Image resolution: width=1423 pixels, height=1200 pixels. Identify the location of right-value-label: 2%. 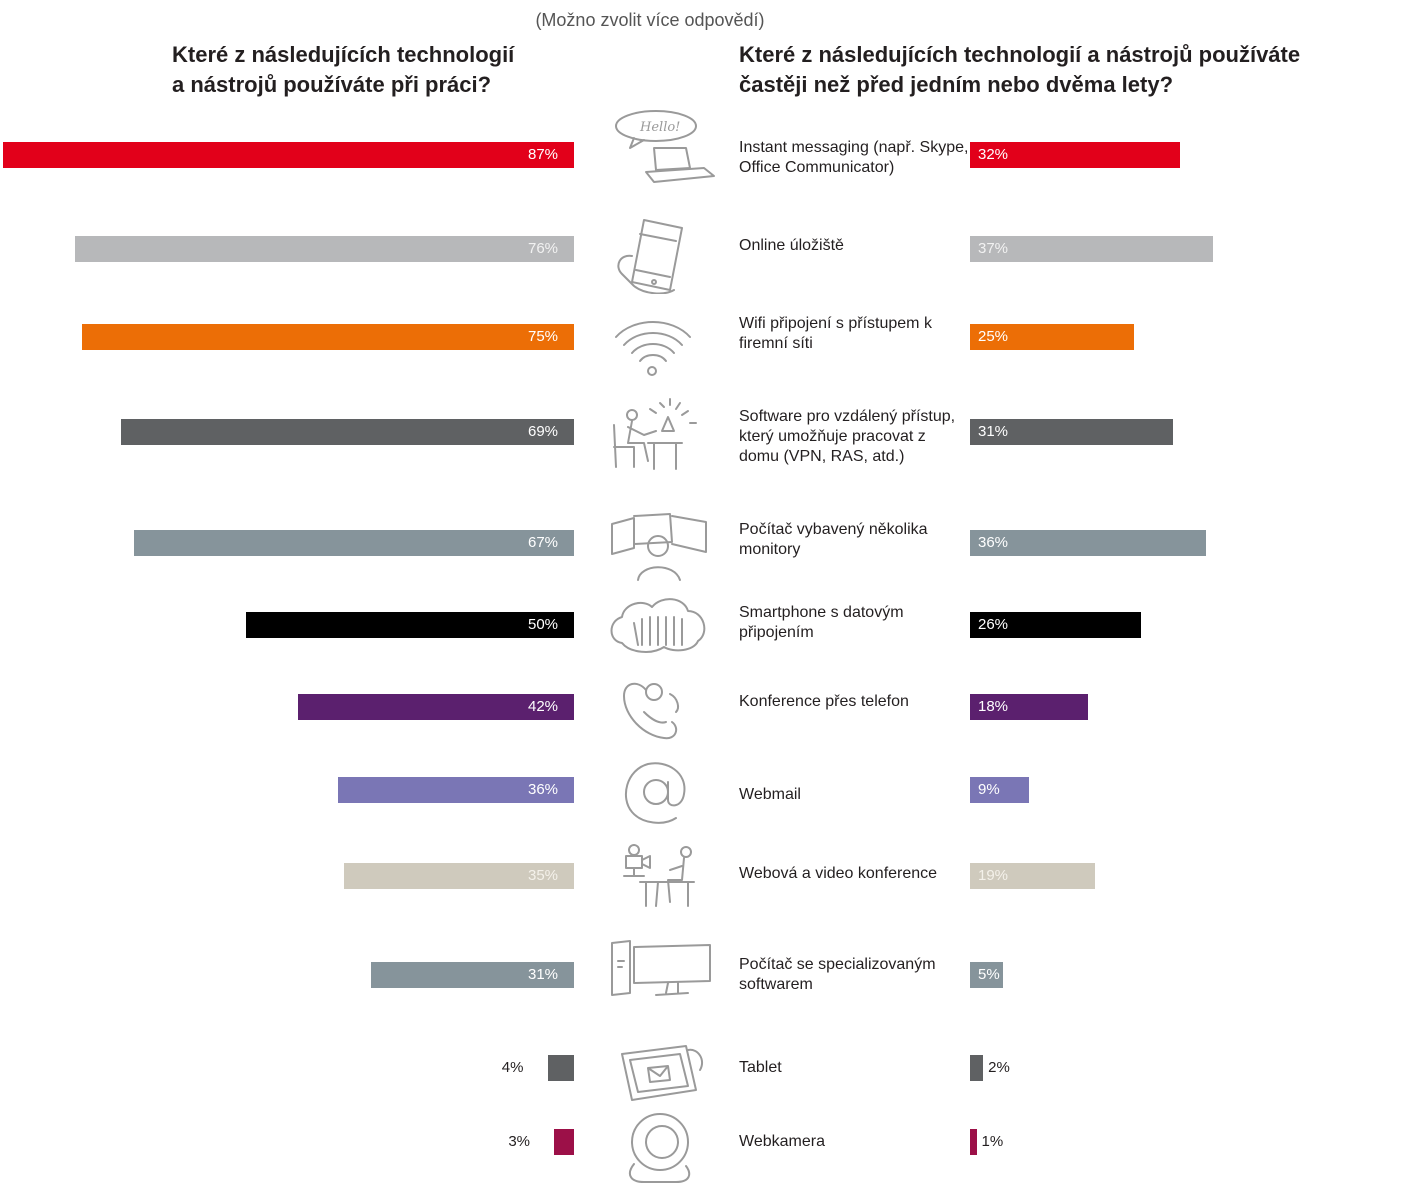
(999, 1067).